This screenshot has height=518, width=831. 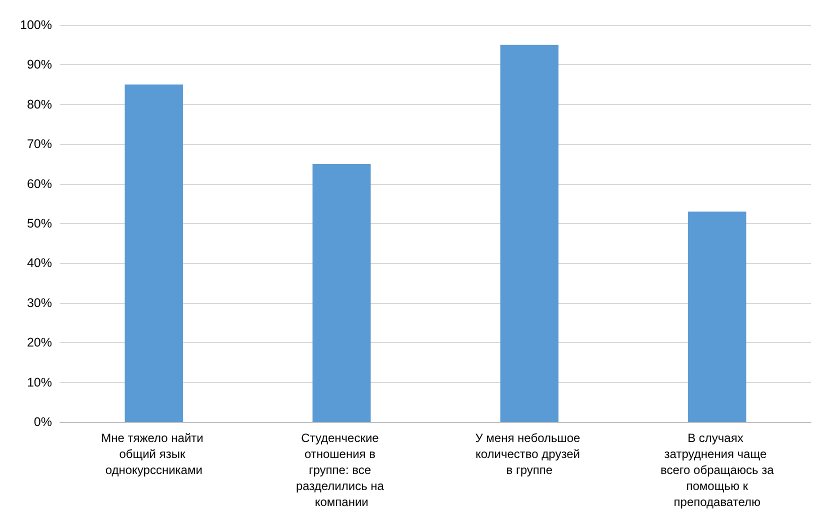 What do you see at coordinates (39, 263) in the screenshot?
I see `y-tick-label: 40%` at bounding box center [39, 263].